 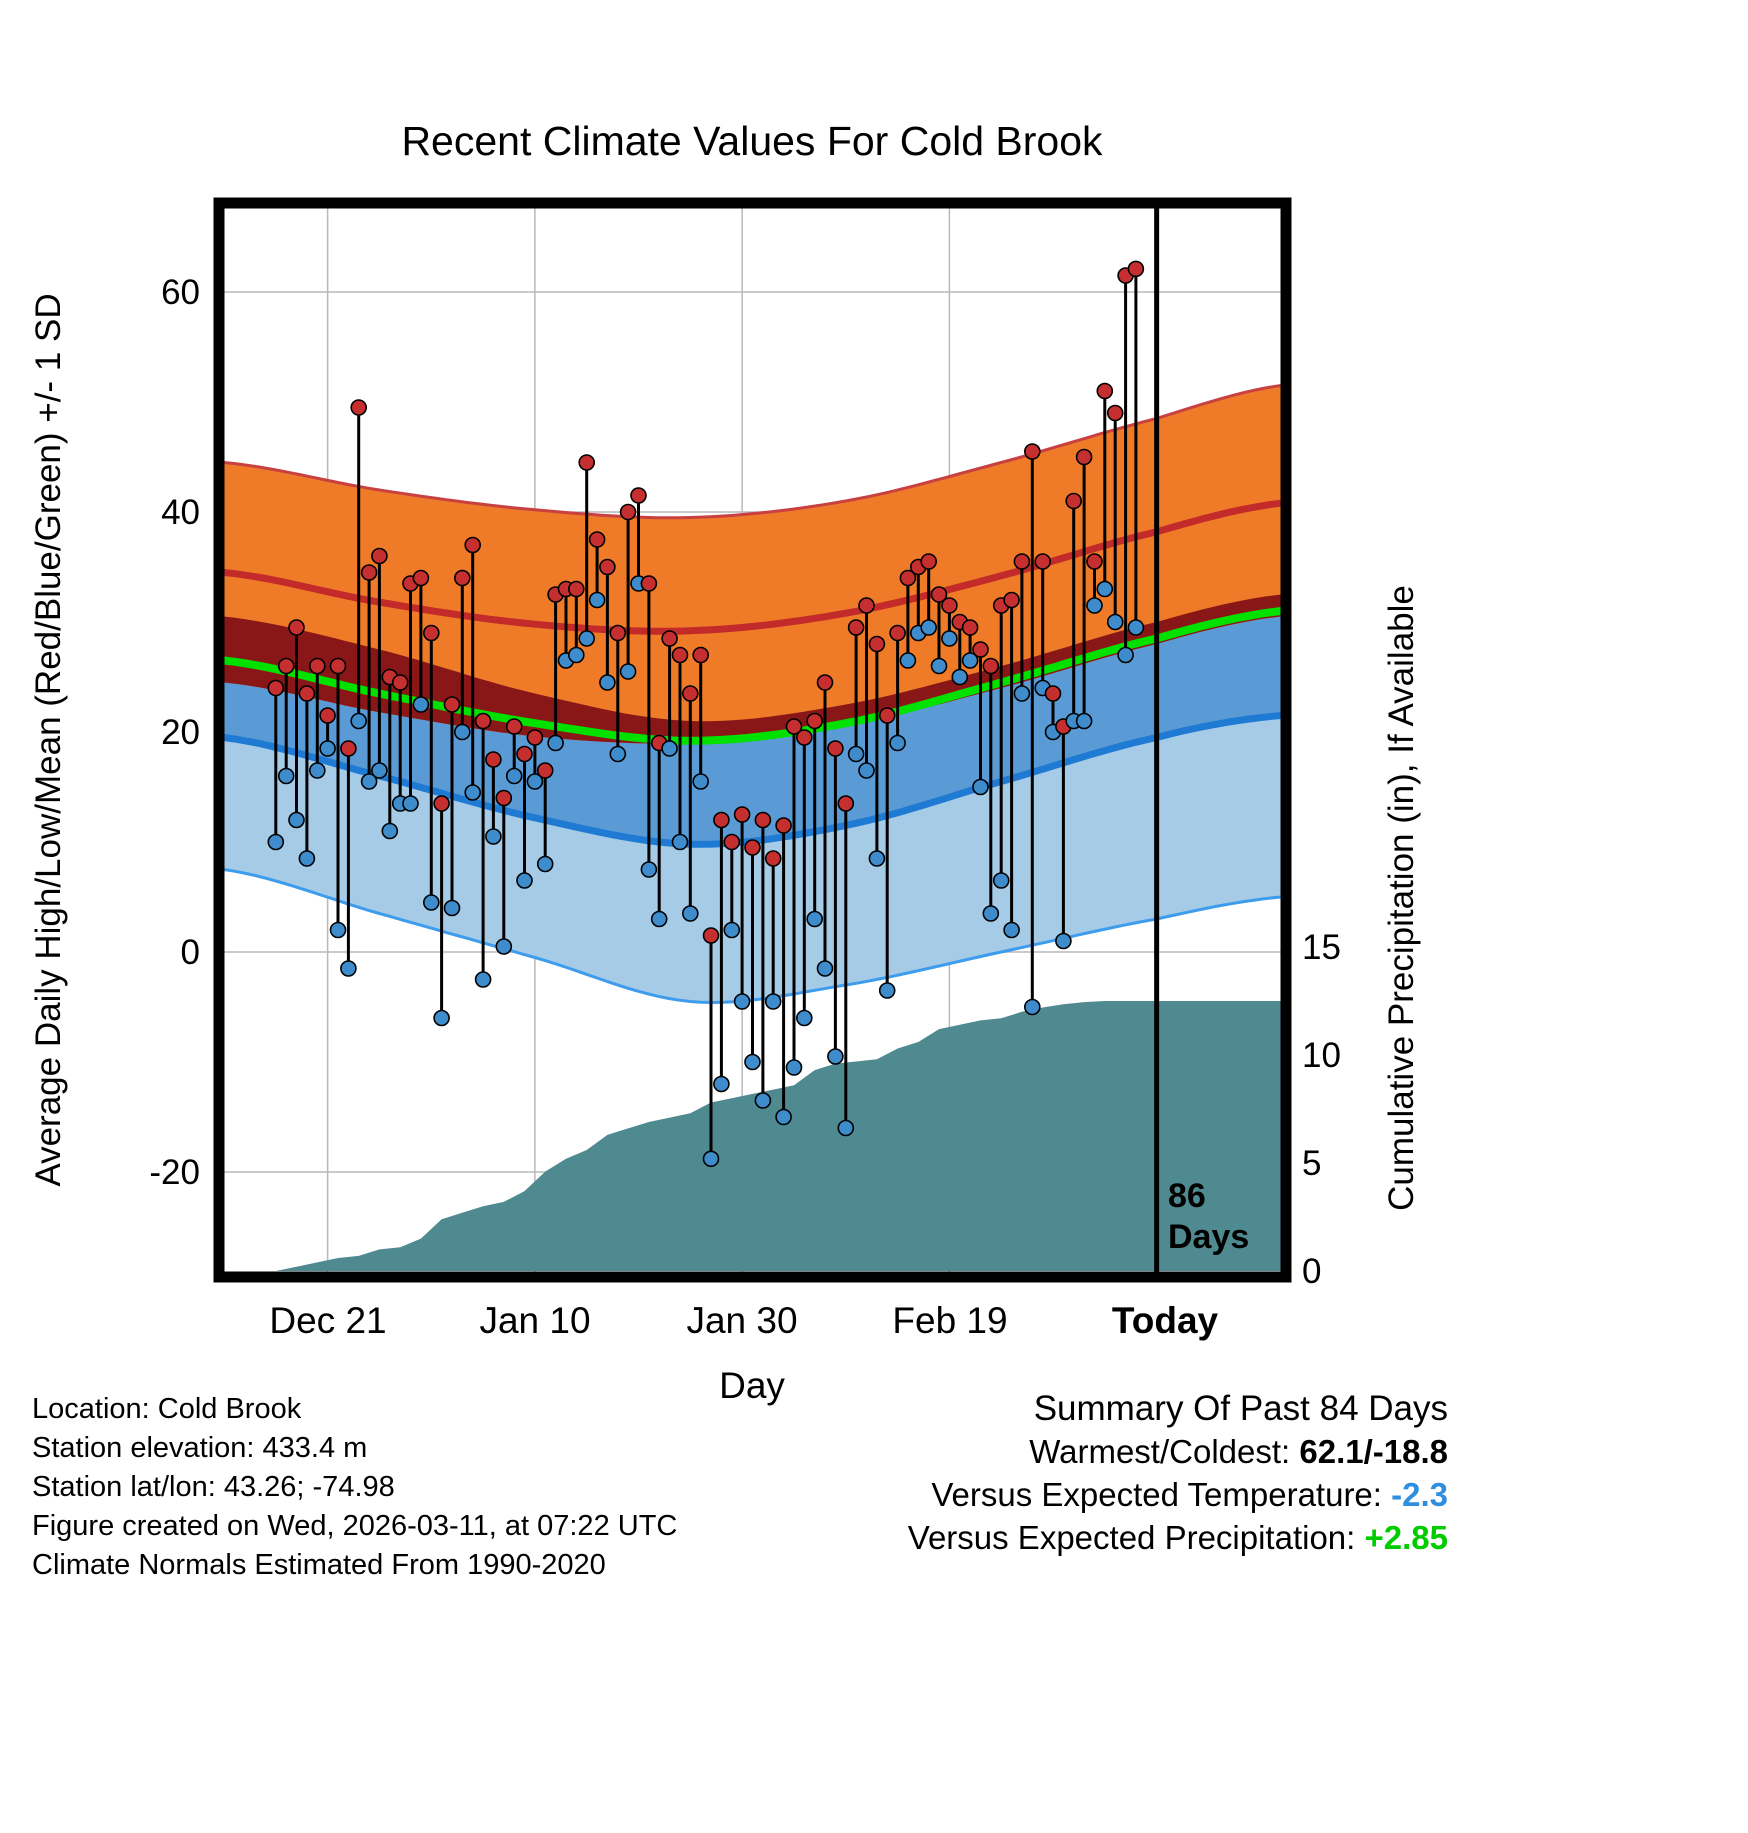 I want to click on warmest-coldest-value: 62.1/-18.8, so click(x=1373, y=1451).